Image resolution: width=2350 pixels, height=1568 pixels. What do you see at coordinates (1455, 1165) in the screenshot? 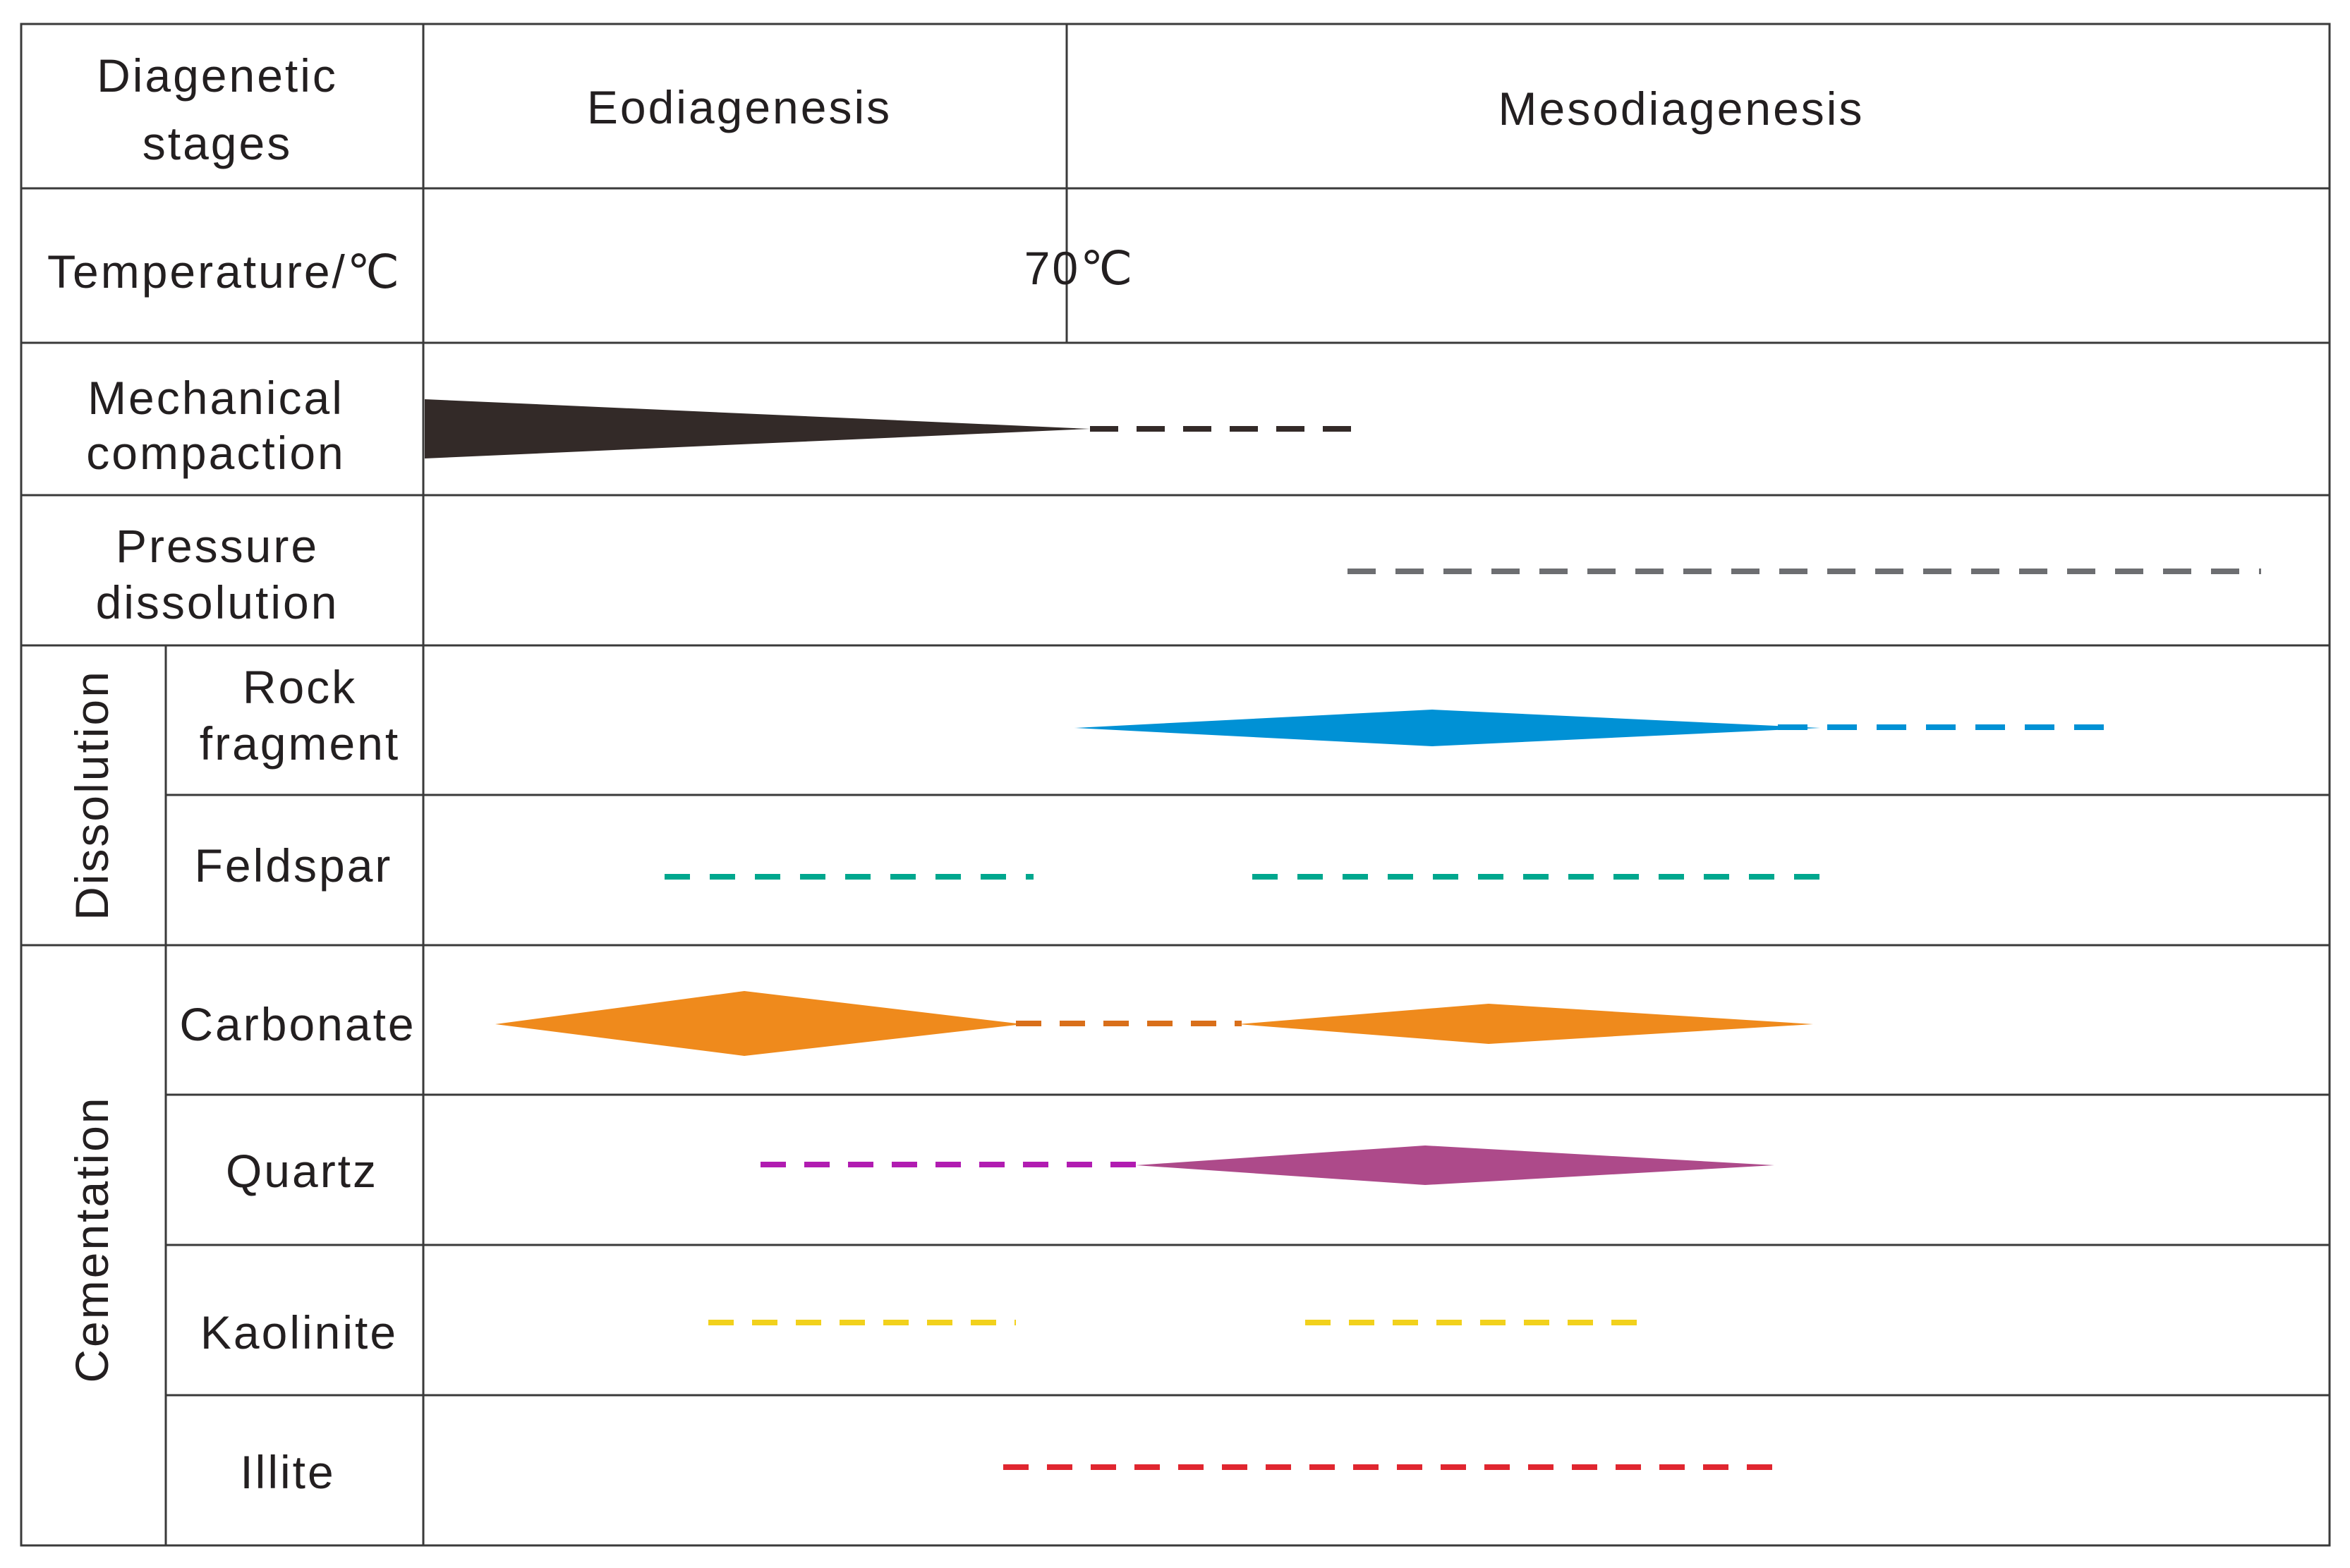
I see `quartz-diamond` at bounding box center [1455, 1165].